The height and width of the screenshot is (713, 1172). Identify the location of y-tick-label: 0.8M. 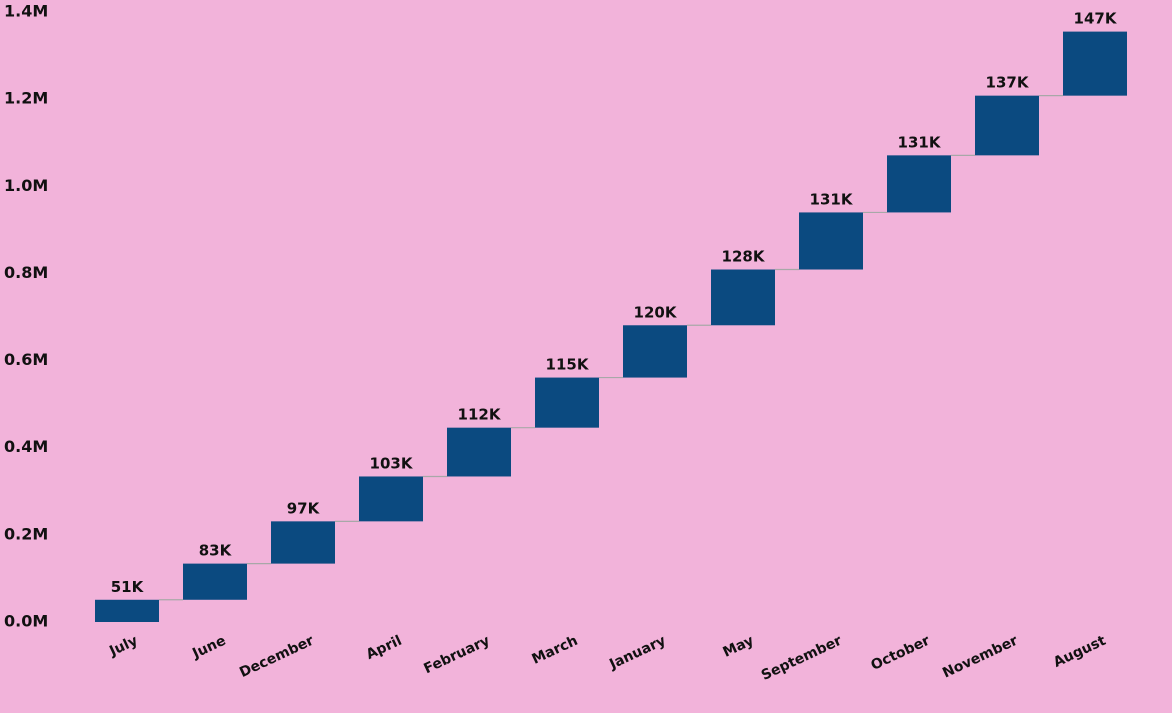
(26, 272).